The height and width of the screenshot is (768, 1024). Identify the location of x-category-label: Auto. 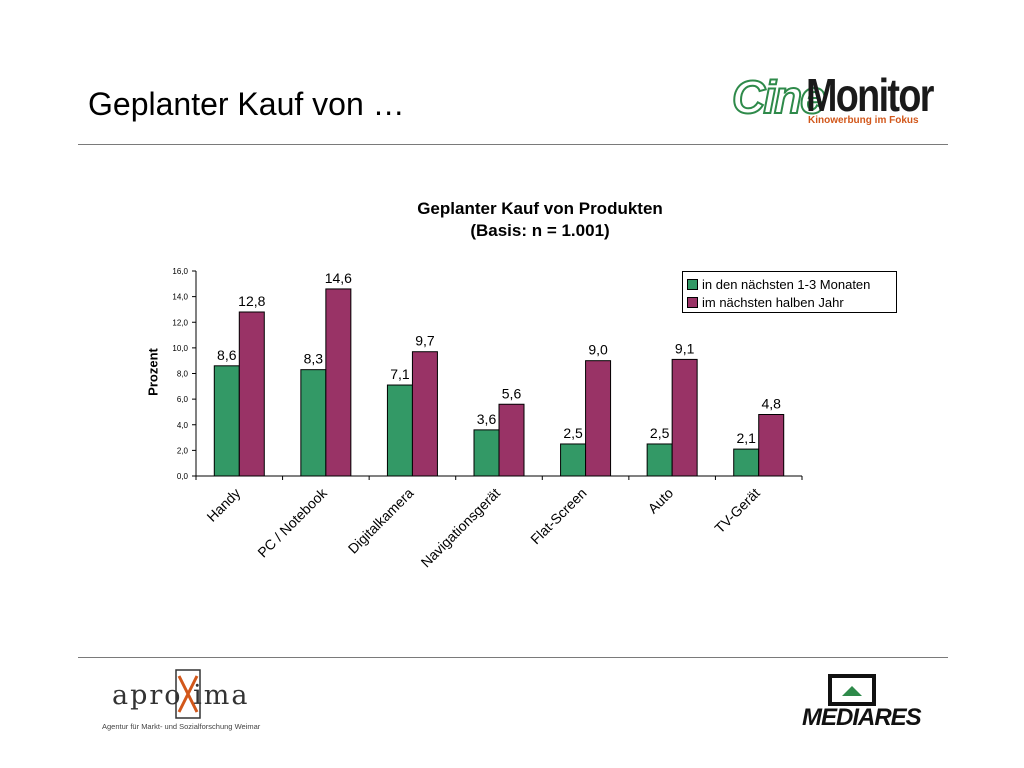
(661, 501).